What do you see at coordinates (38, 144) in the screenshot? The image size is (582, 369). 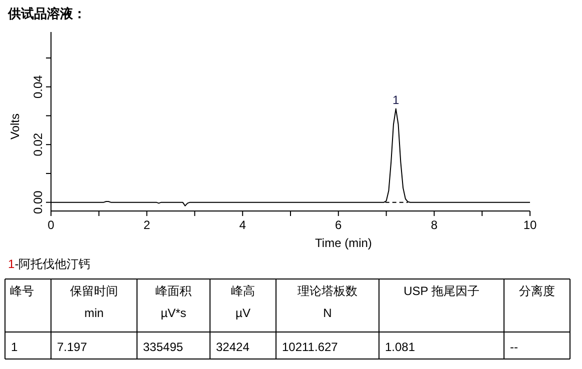 I see `y-tick-label: 0.02` at bounding box center [38, 144].